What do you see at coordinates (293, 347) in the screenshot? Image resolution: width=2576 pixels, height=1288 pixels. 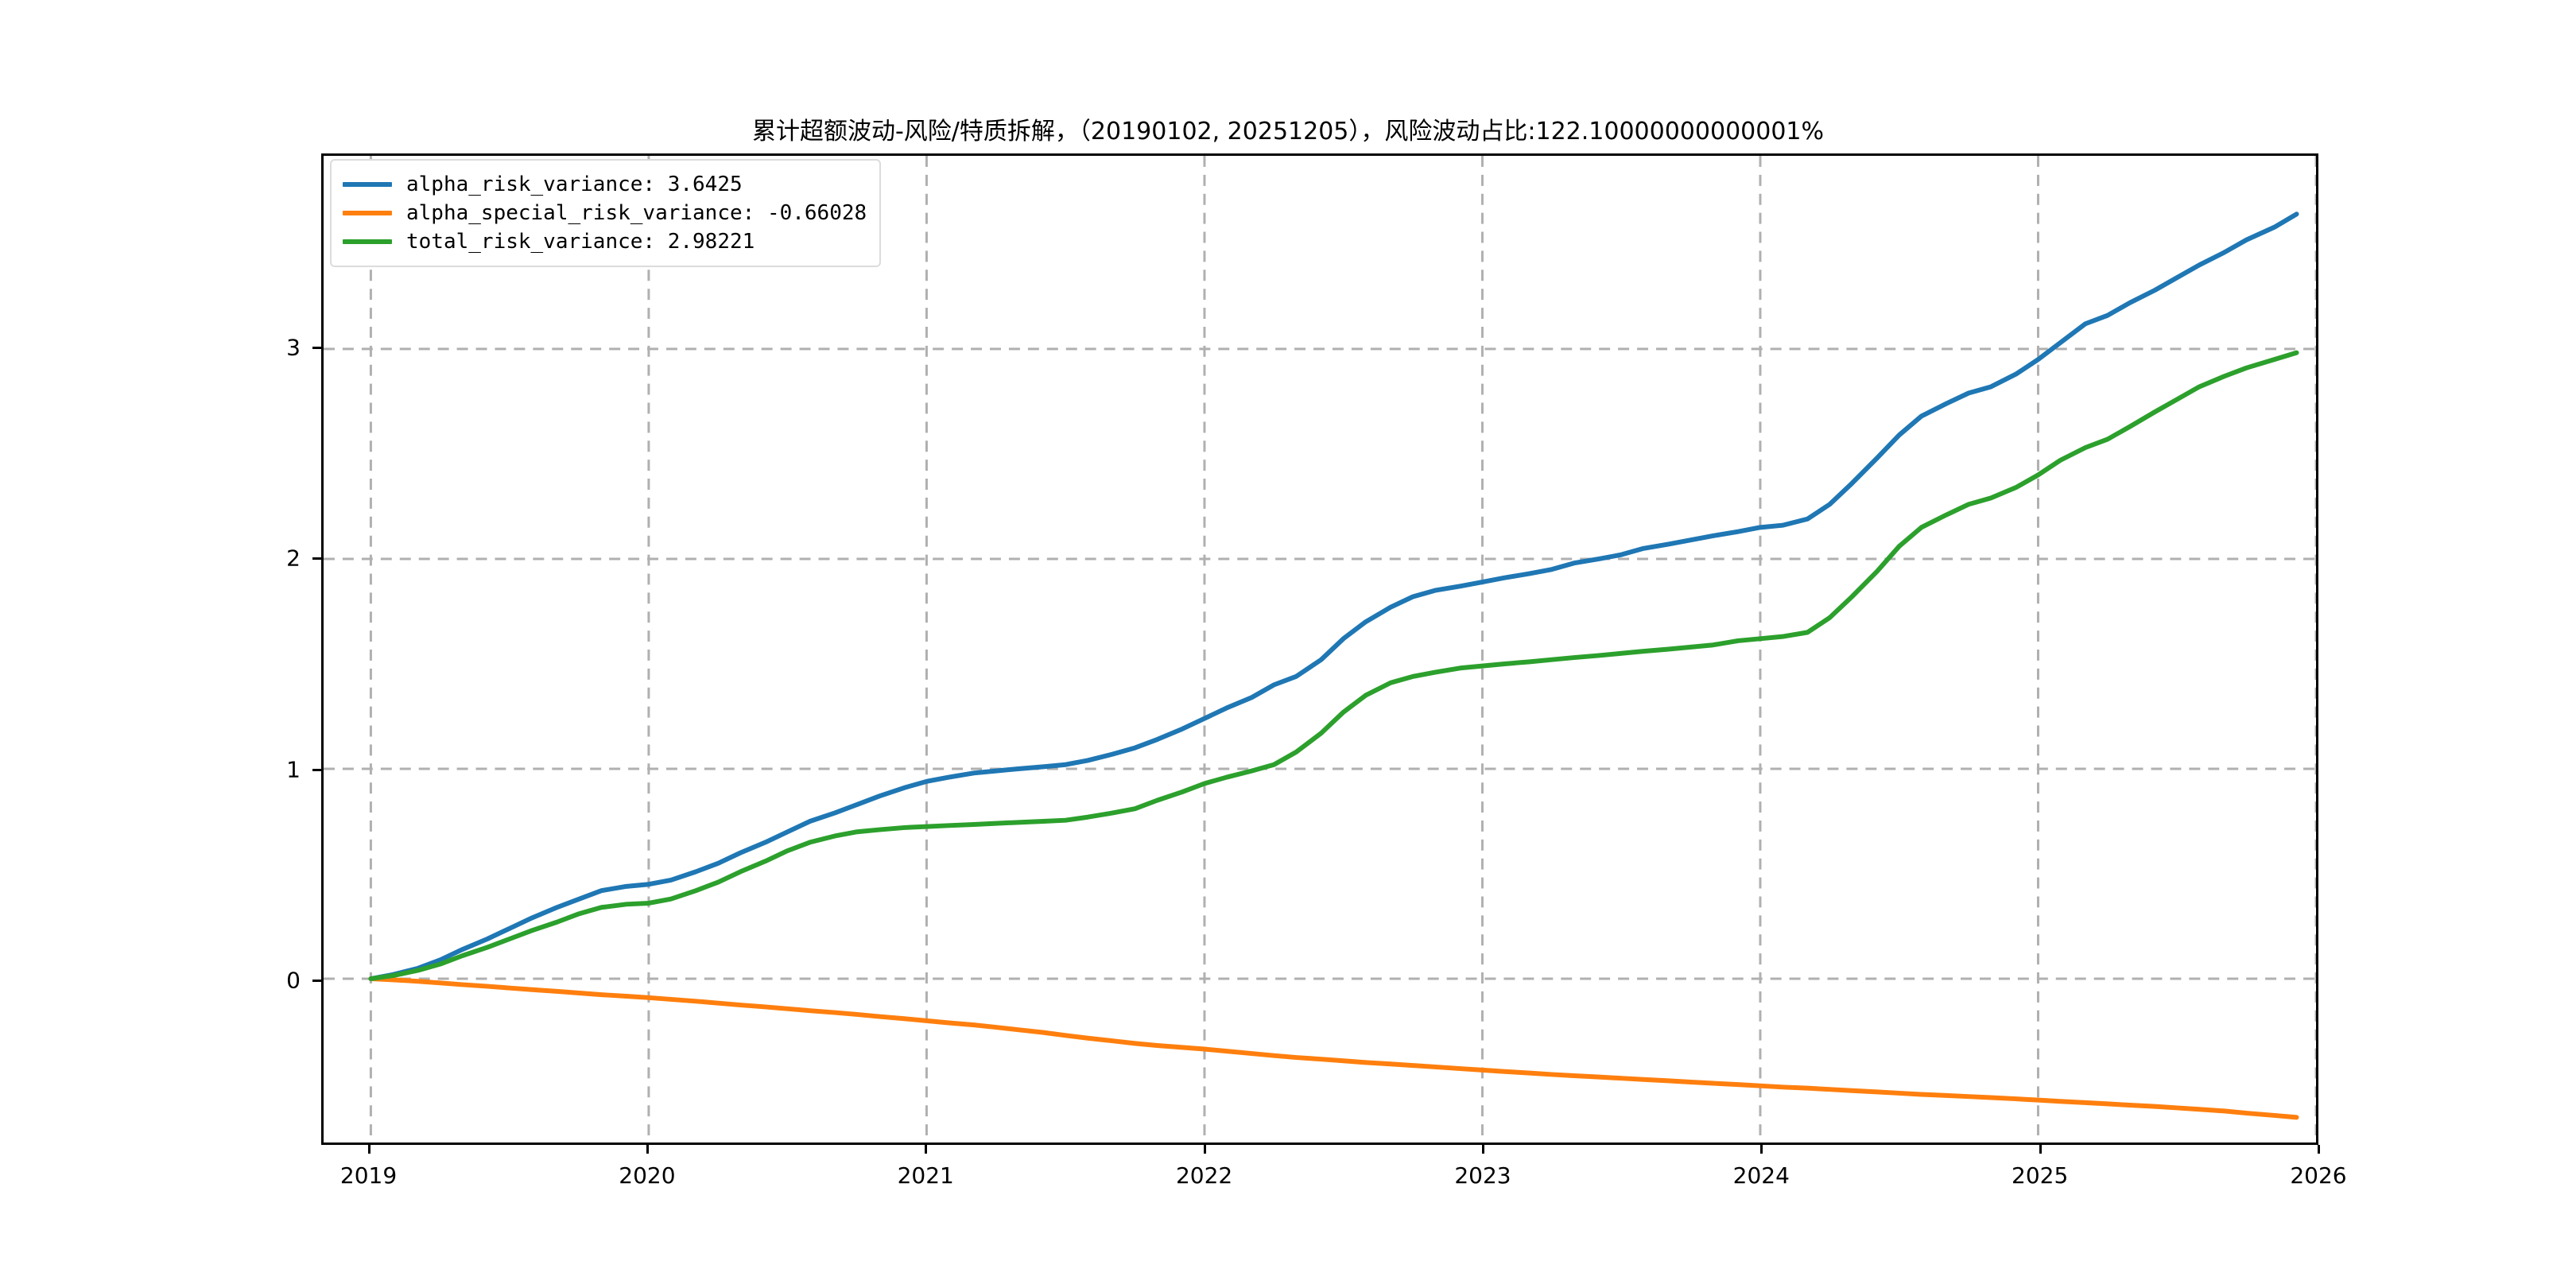 I see `y-tick-label: 3` at bounding box center [293, 347].